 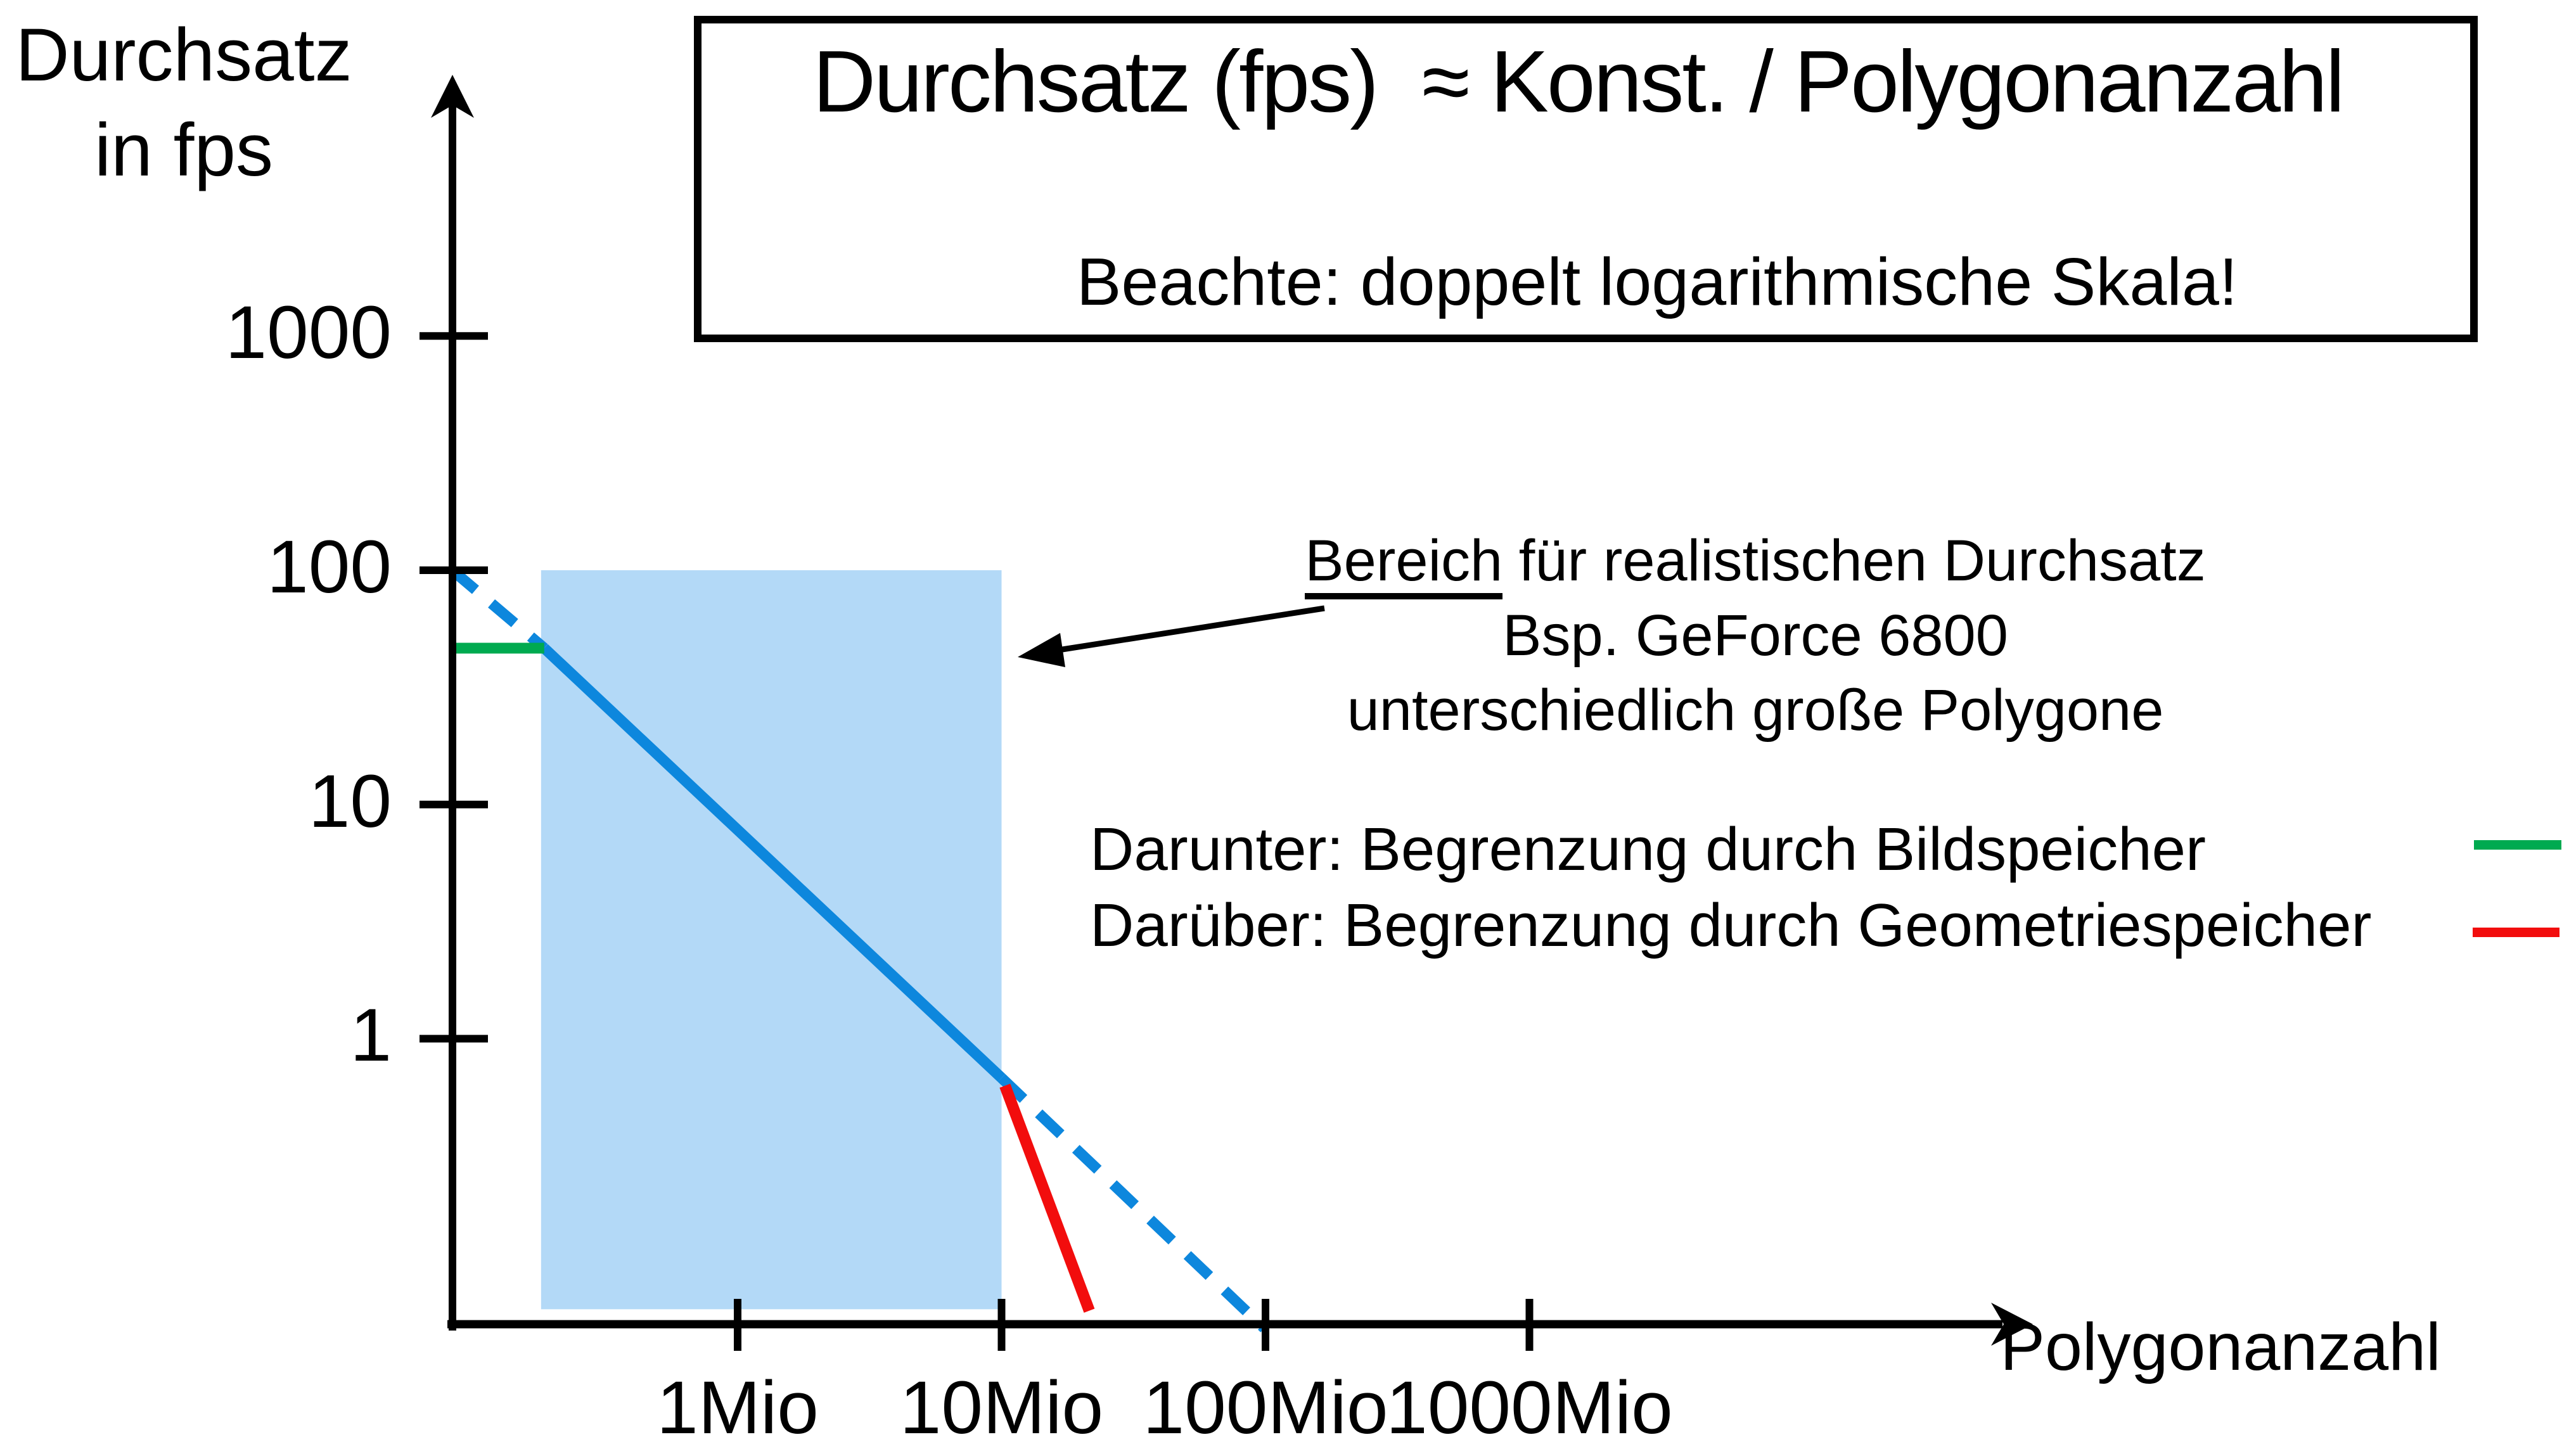 What do you see at coordinates (1265, 1408) in the screenshot?
I see `x-tick-label-100Mio: 100Mio` at bounding box center [1265, 1408].